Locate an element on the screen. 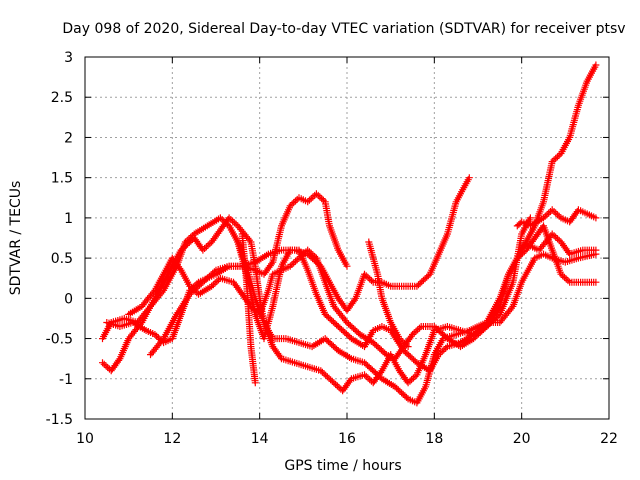 This screenshot has height=480, width=640. y-tick-label: -0.5 is located at coordinates (59, 340).